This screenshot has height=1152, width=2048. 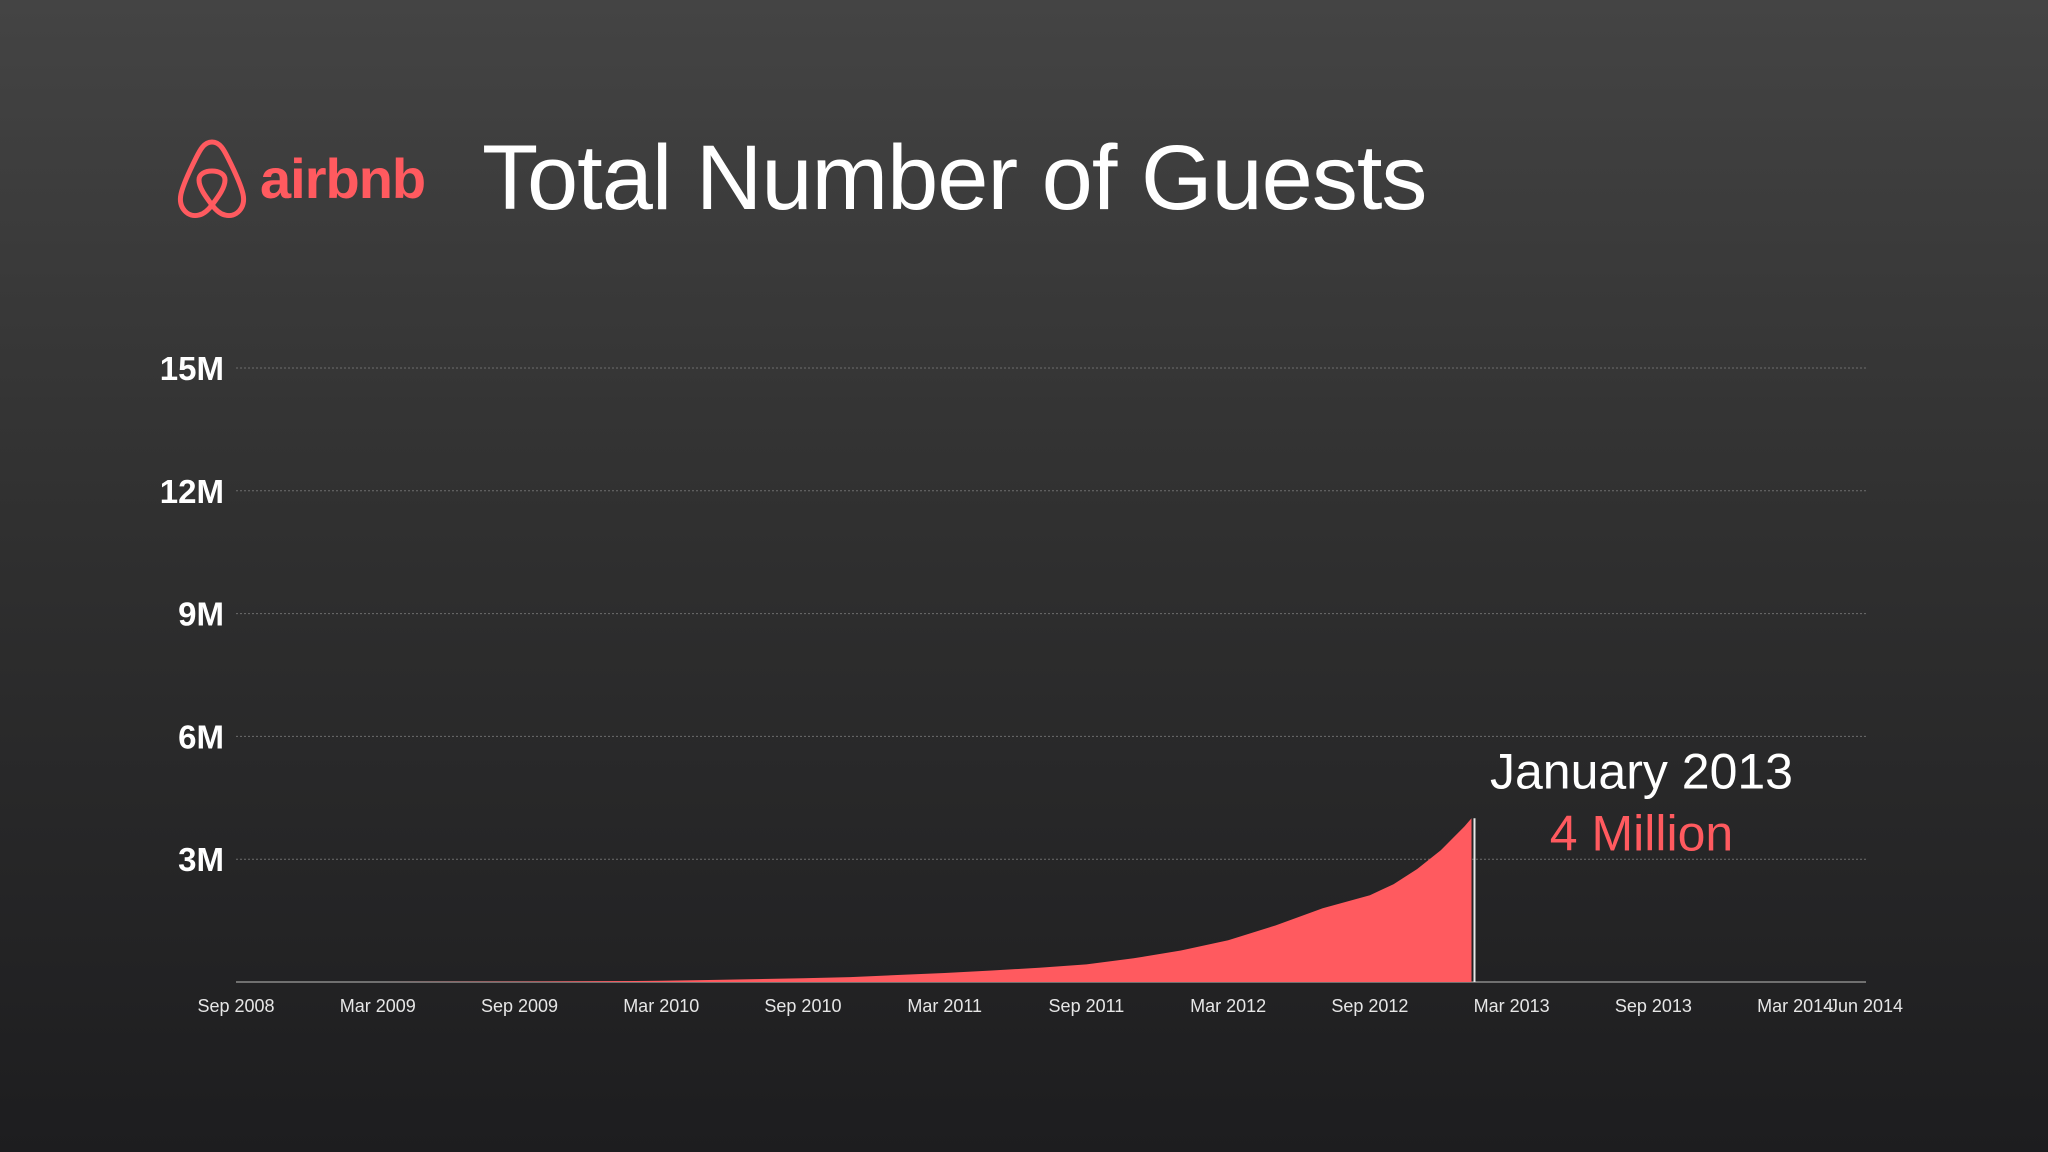 I want to click on x-tick-label: Sep 2012, so click(x=1369, y=1006).